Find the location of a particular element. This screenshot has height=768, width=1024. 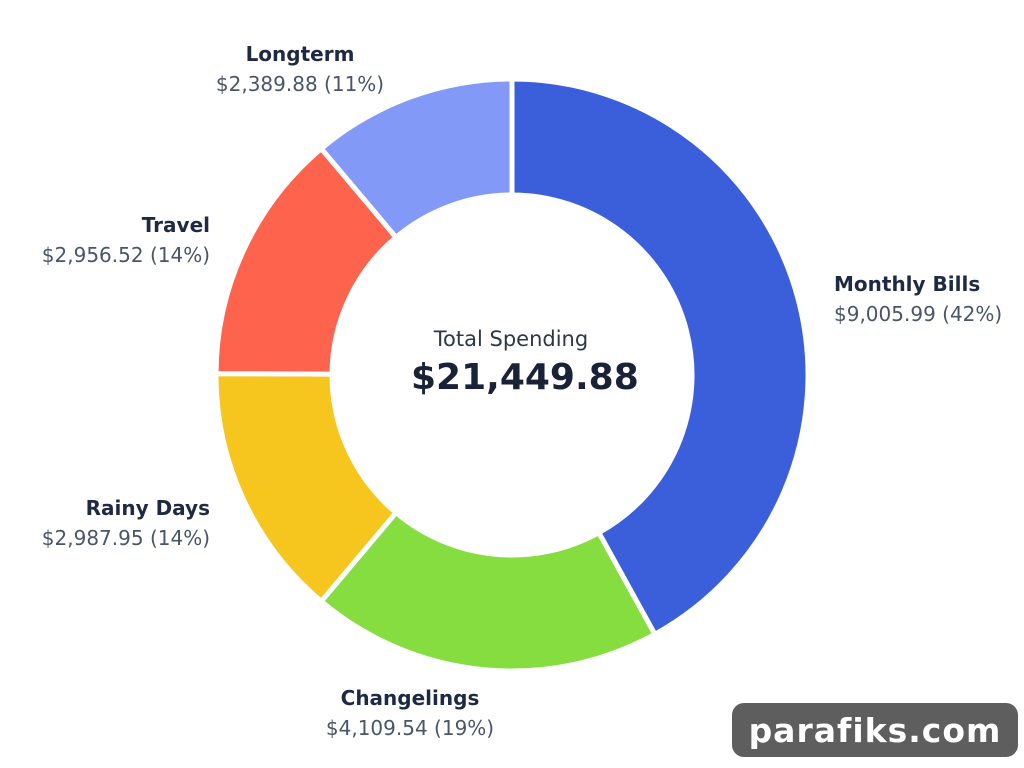

slice-name: Longterm is located at coordinates (300, 54).